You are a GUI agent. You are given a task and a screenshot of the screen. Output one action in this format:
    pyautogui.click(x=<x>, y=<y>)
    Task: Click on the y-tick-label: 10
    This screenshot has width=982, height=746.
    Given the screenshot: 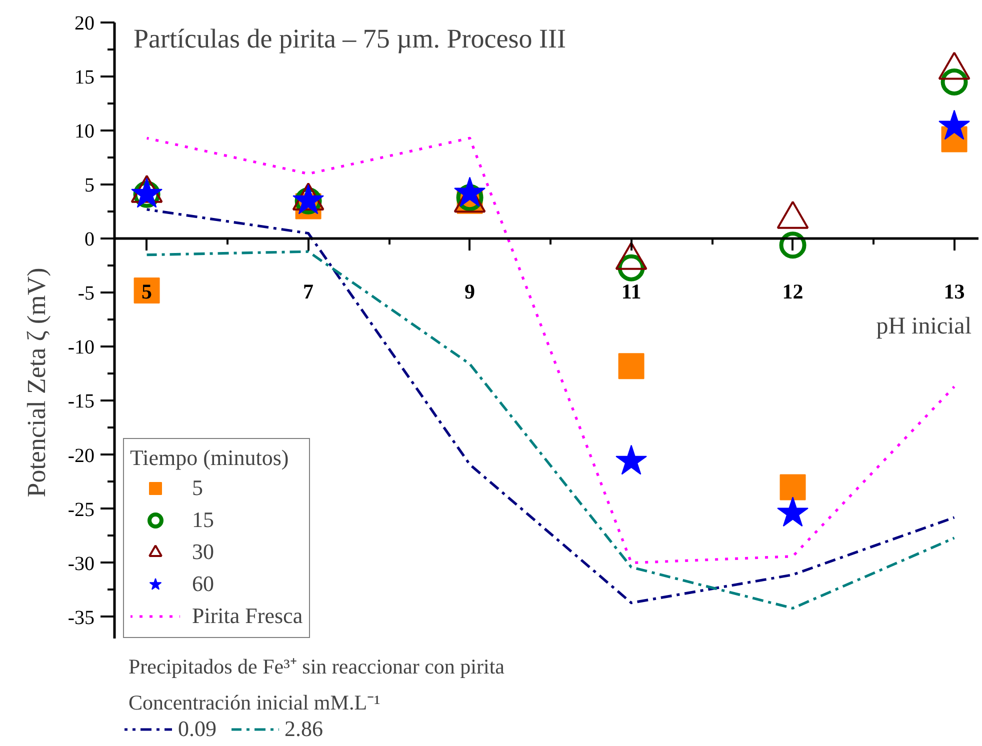 What is the action you would take?
    pyautogui.click(x=84, y=131)
    